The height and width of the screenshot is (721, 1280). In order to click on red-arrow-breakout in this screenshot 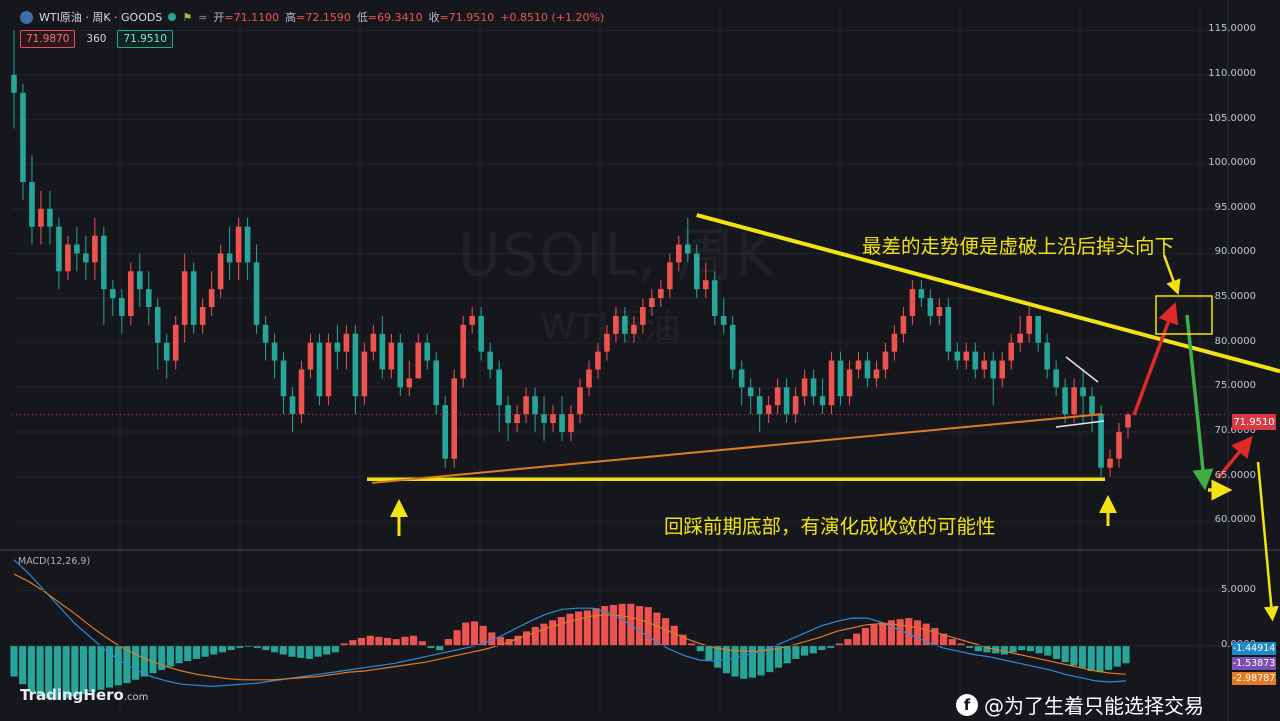, I will do `click(1155, 359)`.